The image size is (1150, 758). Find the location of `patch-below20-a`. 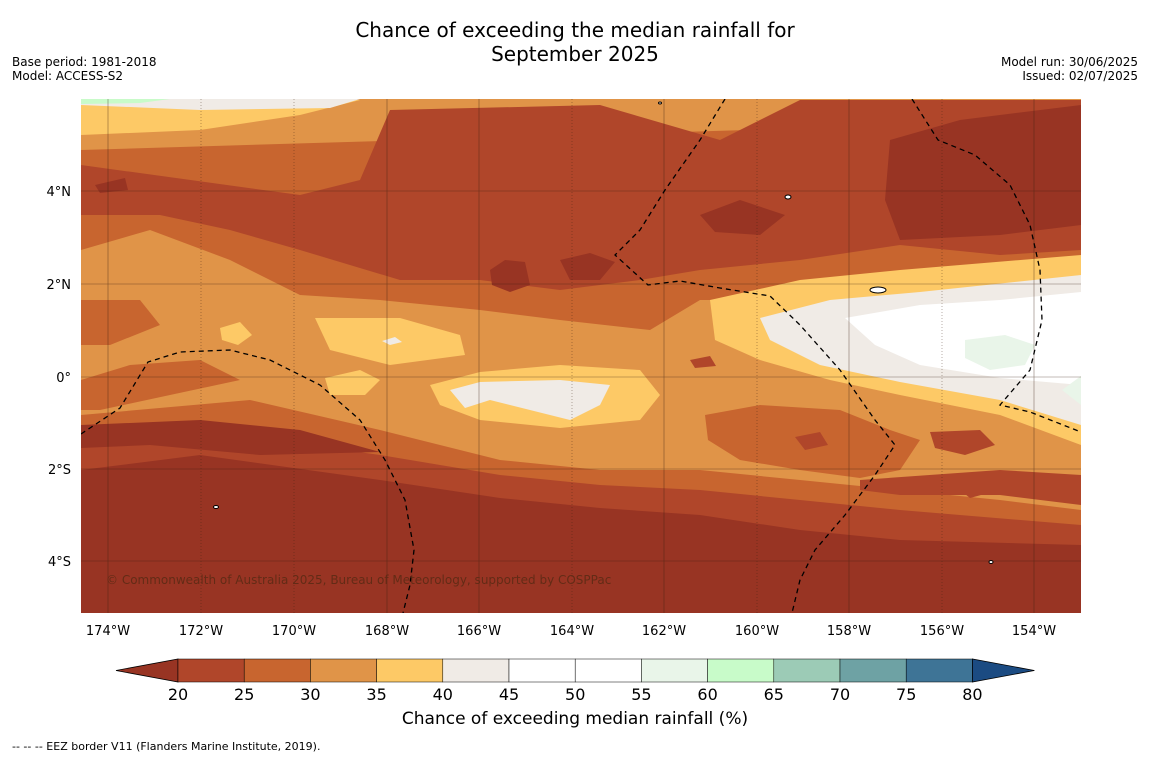

patch-below20-a is located at coordinates (742, 217).